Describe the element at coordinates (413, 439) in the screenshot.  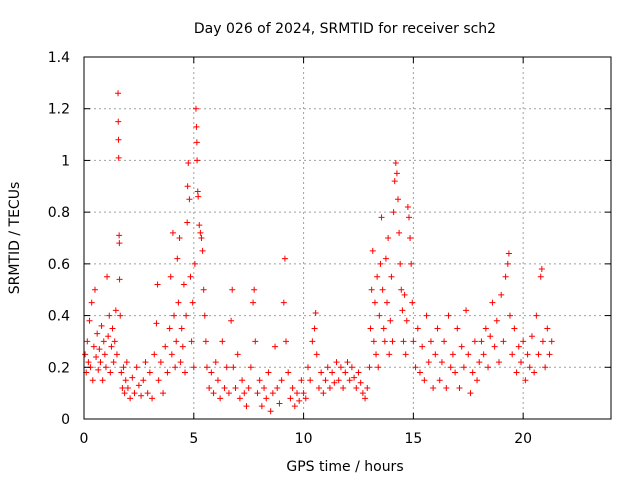
I see `x-tick-label: 15` at that location.